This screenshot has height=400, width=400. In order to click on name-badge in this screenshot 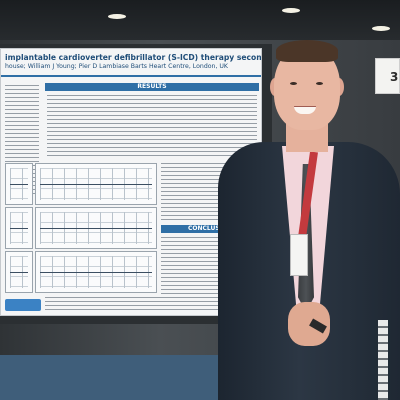, I will do `click(299, 255)`.